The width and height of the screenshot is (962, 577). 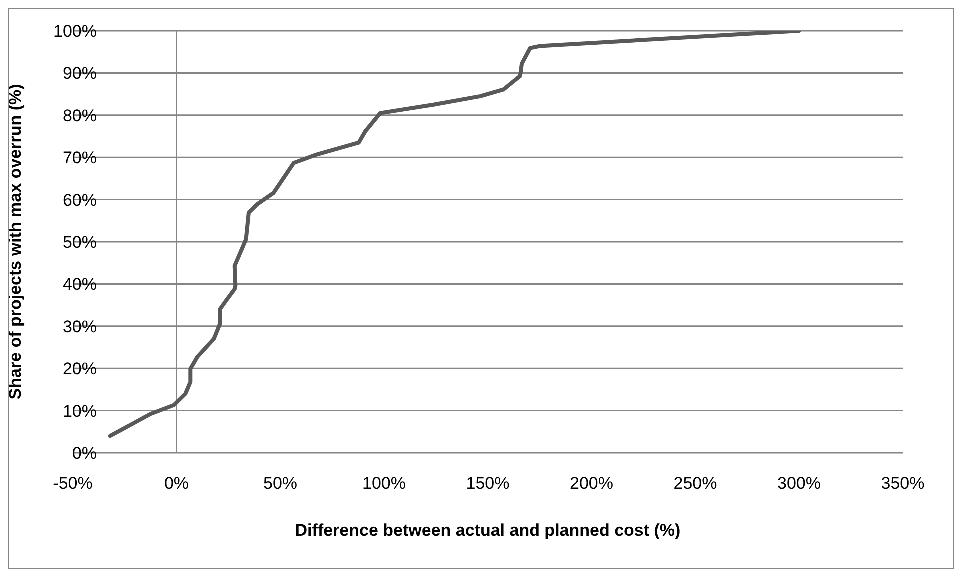 I want to click on x-tick-label: 50%, so click(x=280, y=484).